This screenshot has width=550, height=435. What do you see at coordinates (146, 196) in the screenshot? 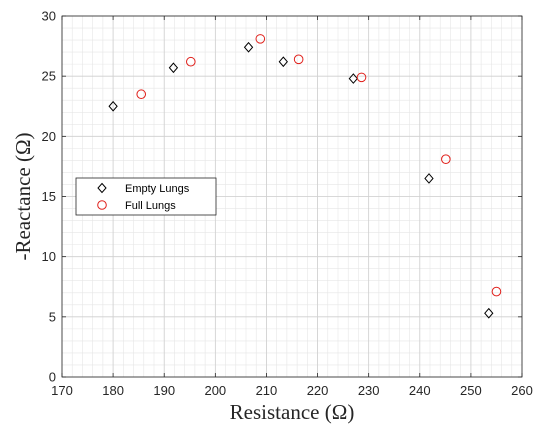
I see `legend: Empty Lungs Full Lungs` at bounding box center [146, 196].